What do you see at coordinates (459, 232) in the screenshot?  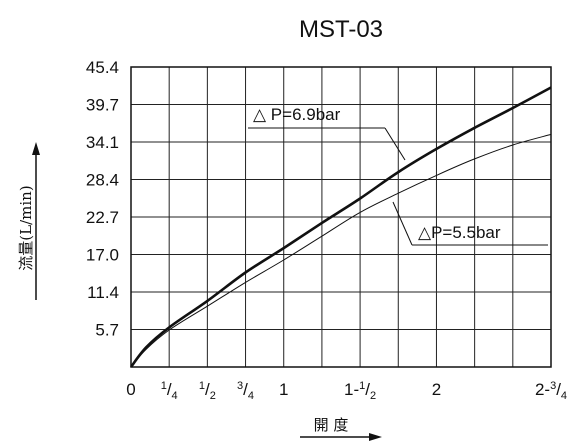 I see `annotation-p55-label: △P=5.5bar` at bounding box center [459, 232].